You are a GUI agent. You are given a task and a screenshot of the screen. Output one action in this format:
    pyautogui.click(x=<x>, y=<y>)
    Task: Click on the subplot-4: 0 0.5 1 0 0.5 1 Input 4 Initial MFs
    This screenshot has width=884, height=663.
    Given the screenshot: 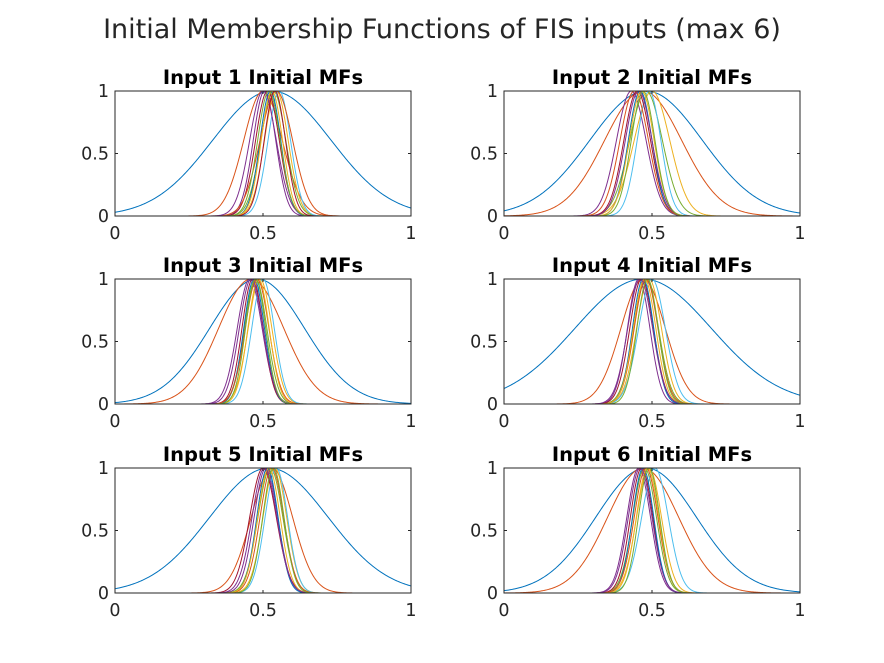 What is the action you would take?
    pyautogui.click(x=637, y=343)
    